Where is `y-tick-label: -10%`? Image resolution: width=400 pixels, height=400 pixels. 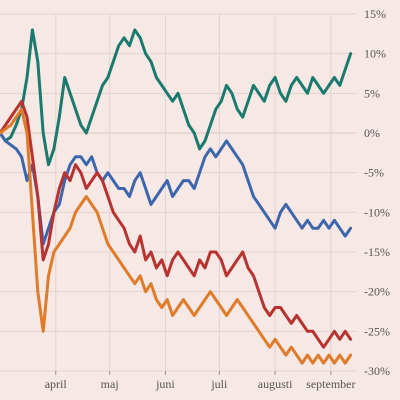
y-tick-label: -10% is located at coordinates (377, 212).